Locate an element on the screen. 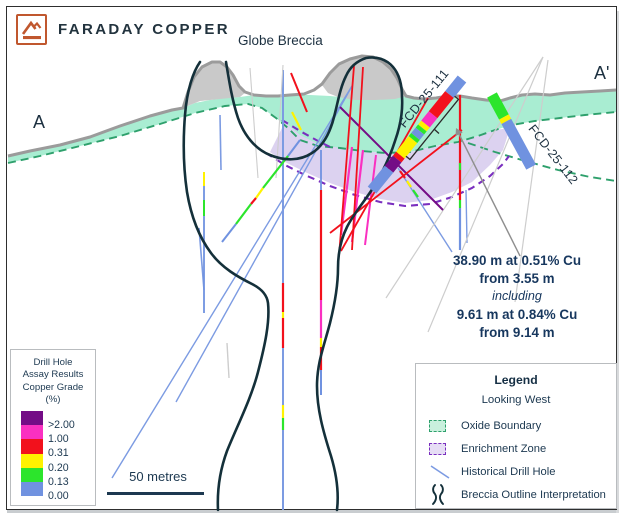 The width and height of the screenshot is (624, 517). assay-title-line: Copper Grade is located at coordinates (53, 387).